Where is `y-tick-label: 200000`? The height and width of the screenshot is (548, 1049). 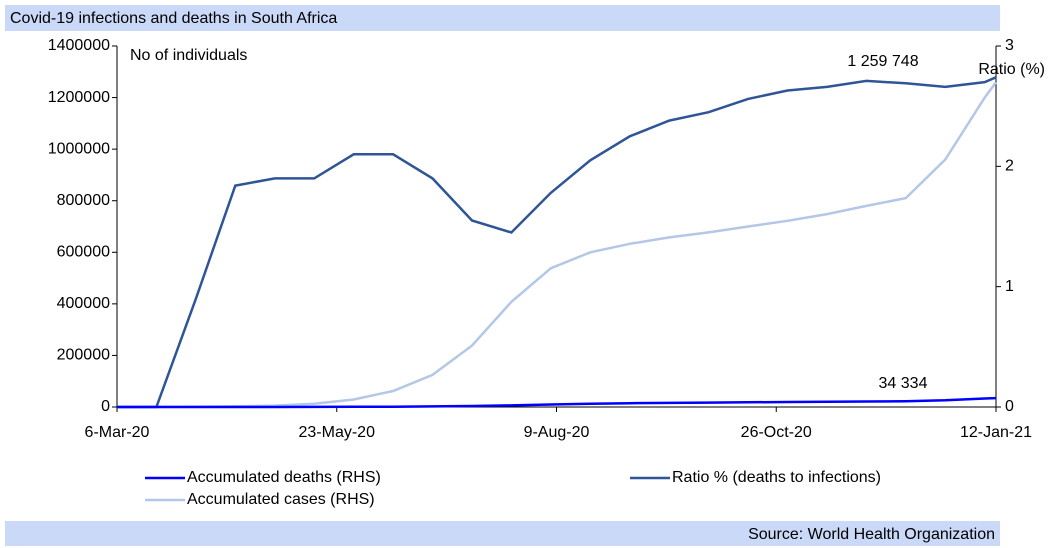
y-tick-label: 200000 is located at coordinates (83, 355).